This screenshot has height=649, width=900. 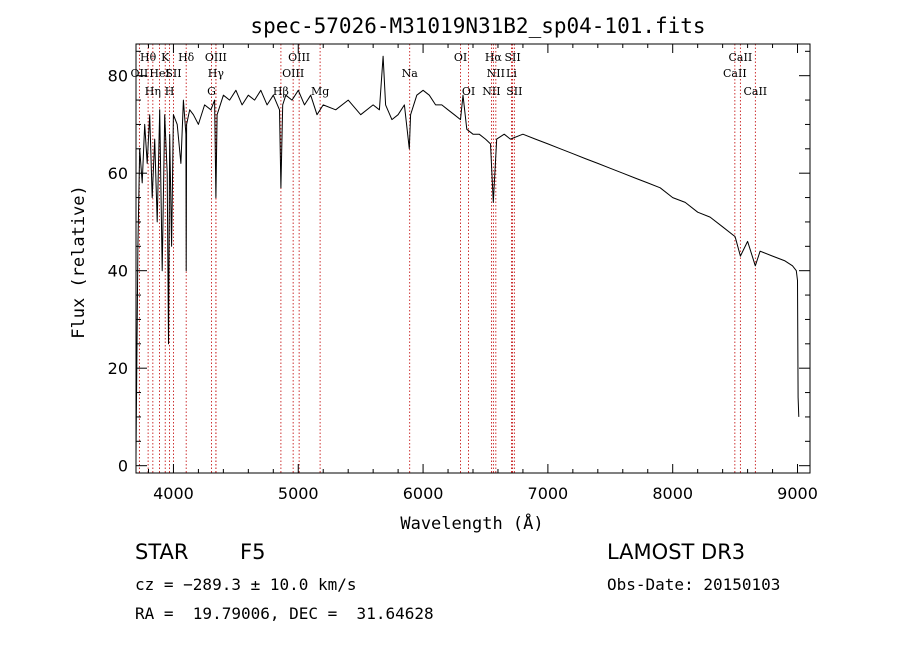 I want to click on x-tick-label: 6000, so click(x=423, y=493).